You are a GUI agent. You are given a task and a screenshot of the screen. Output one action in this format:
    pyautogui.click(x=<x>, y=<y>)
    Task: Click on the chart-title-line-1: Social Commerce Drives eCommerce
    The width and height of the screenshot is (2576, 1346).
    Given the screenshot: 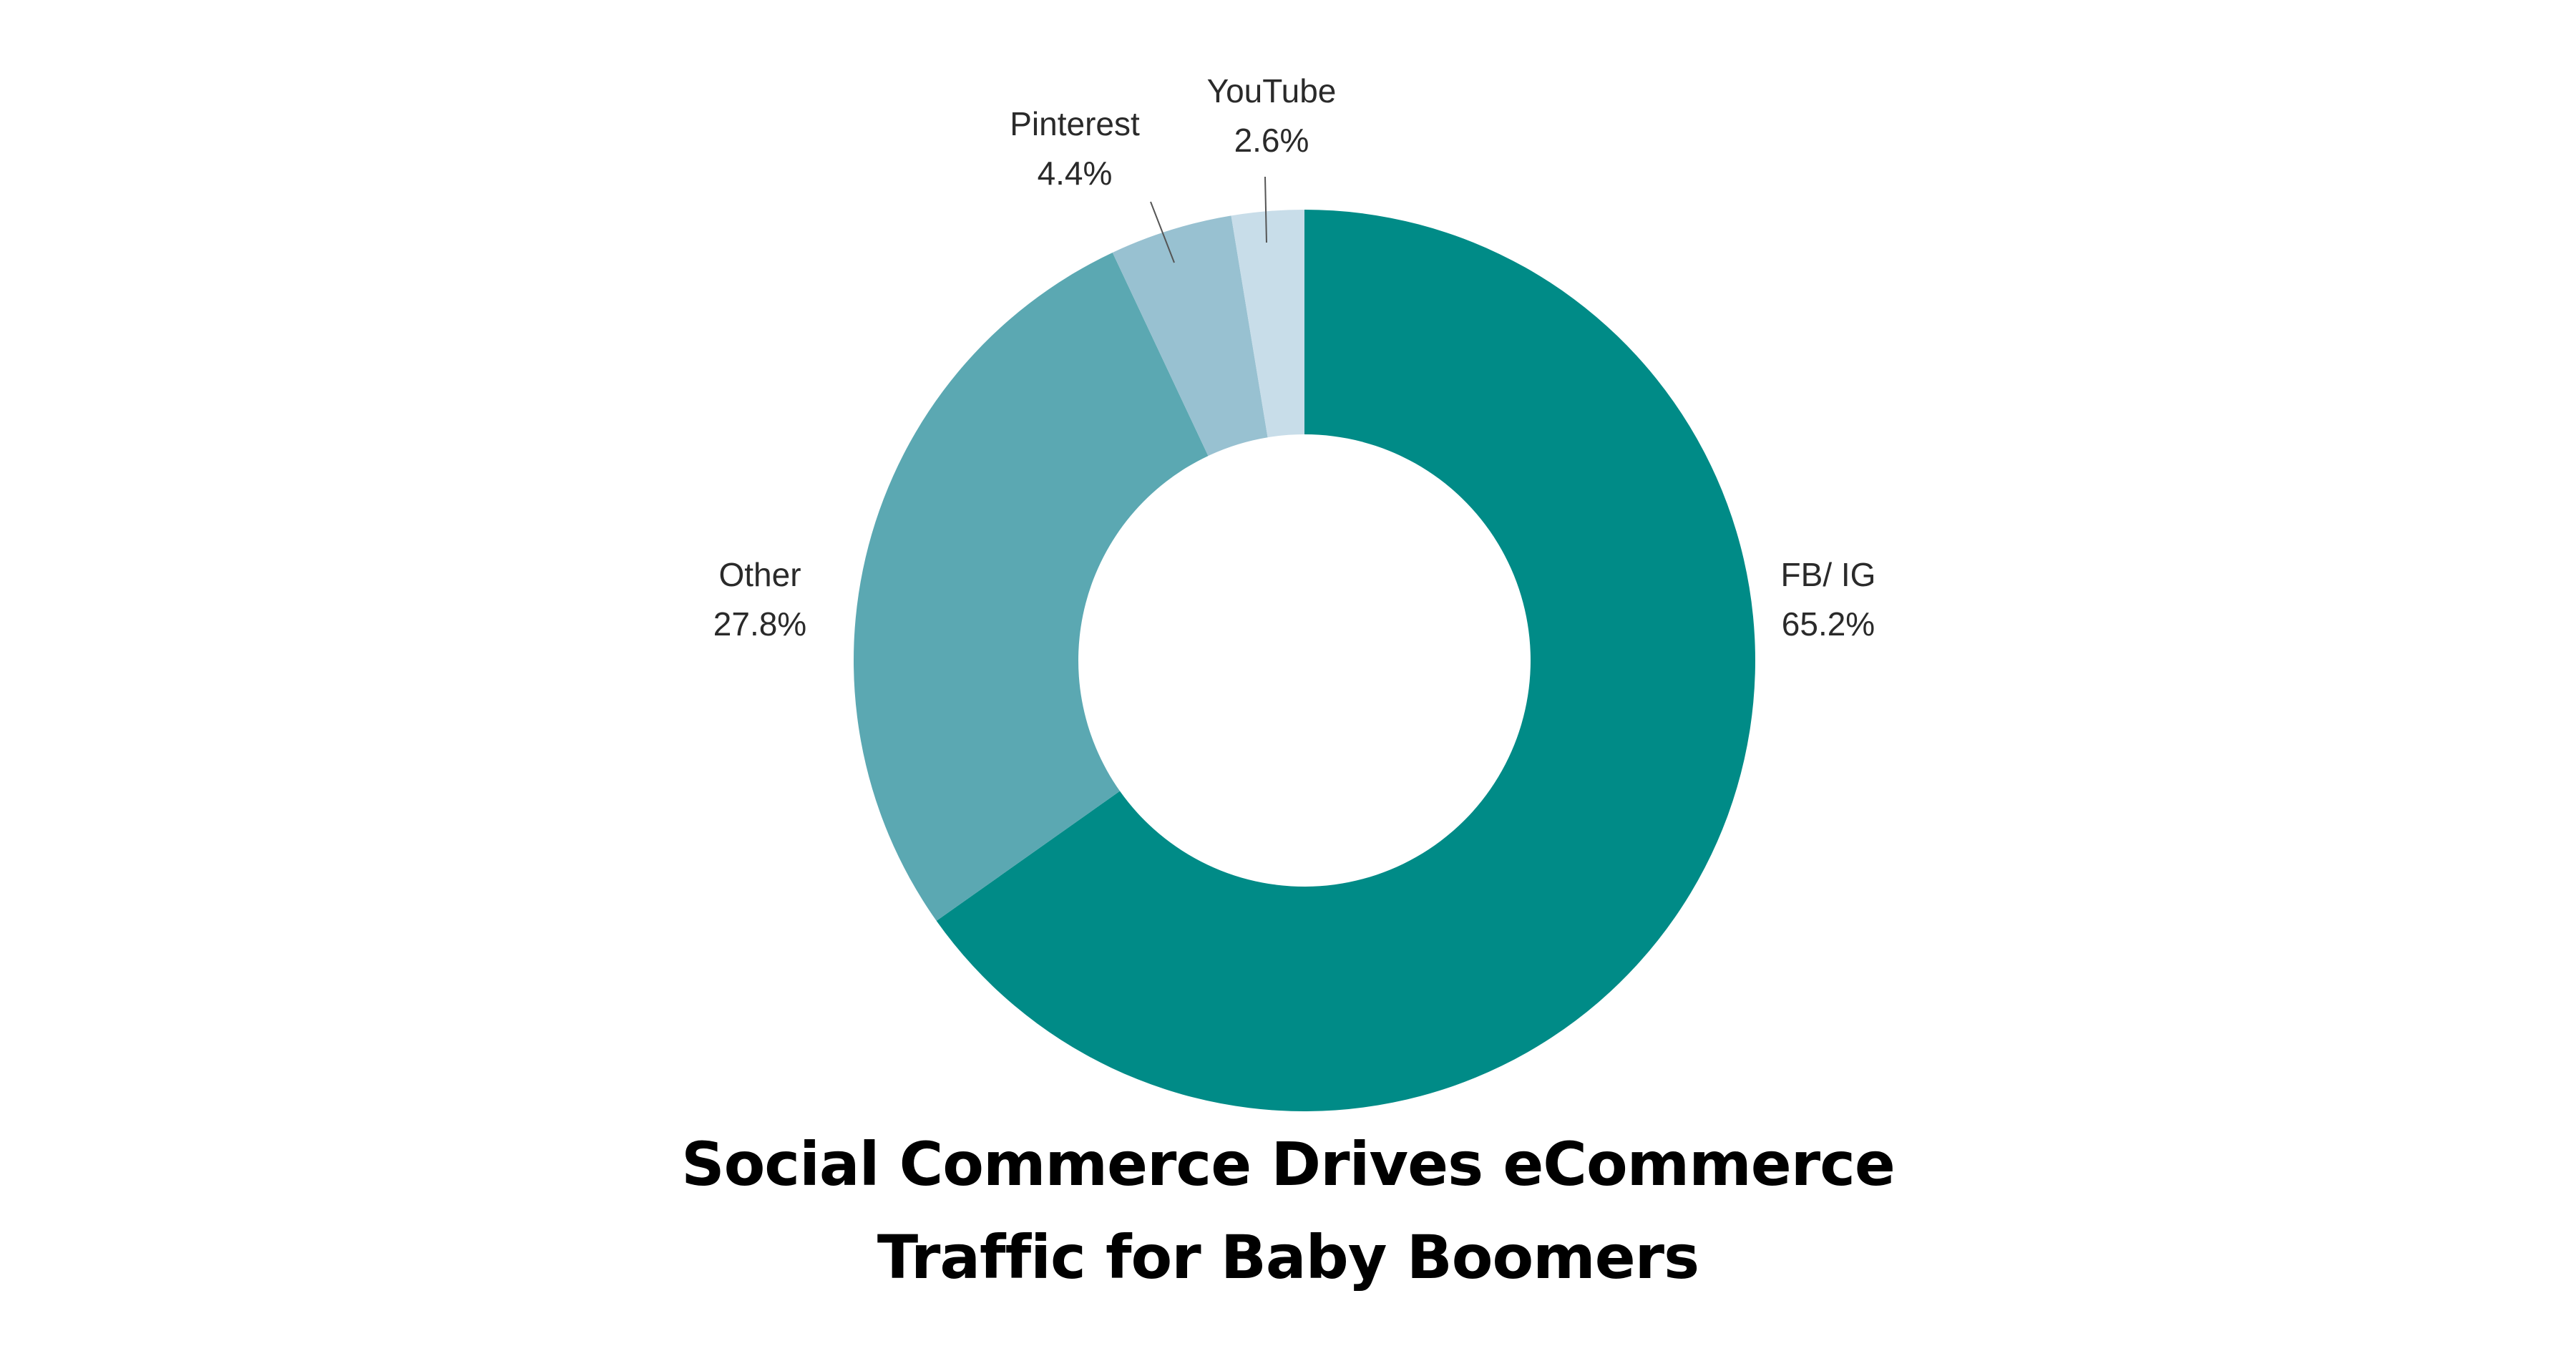 What is the action you would take?
    pyautogui.click(x=1288, y=1164)
    